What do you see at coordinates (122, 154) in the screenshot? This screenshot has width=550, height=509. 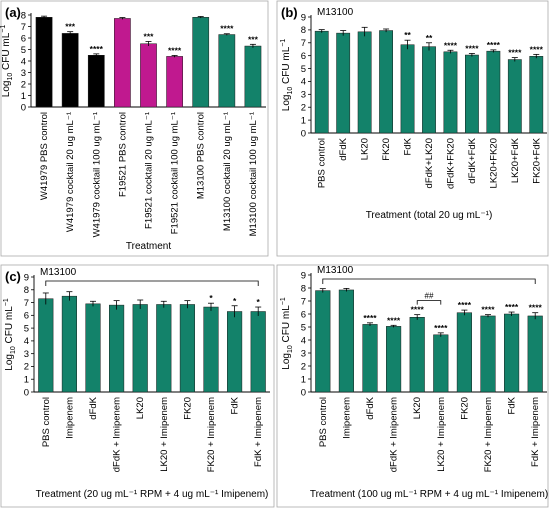 I see `x-tick-label: F19521 PBS control` at bounding box center [122, 154].